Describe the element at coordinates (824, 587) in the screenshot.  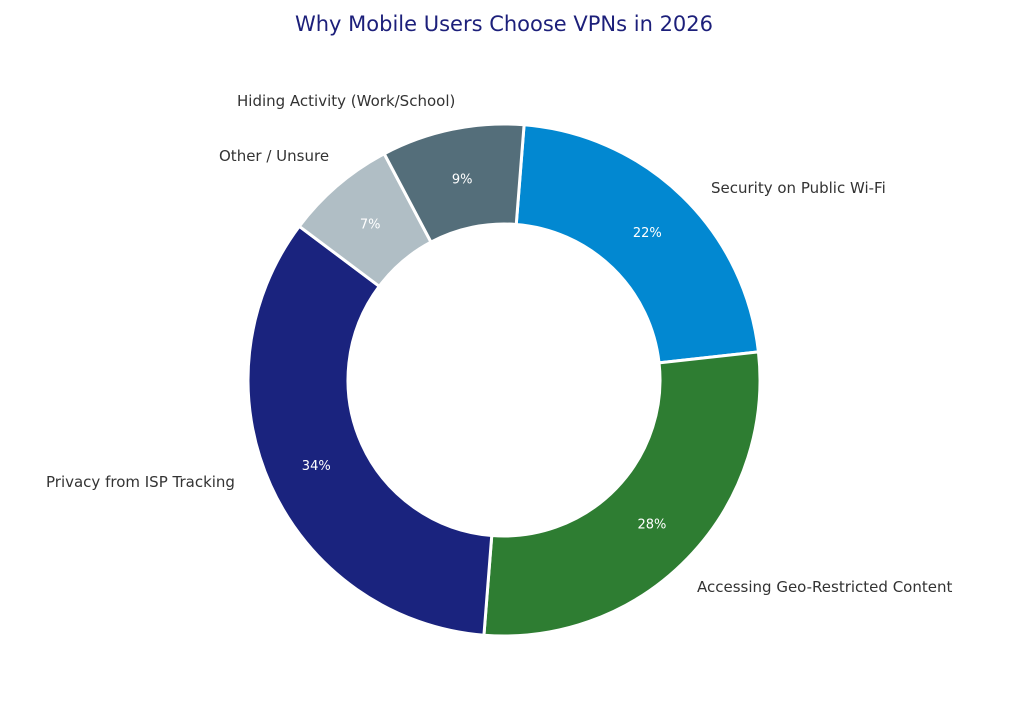
I see `slice-category-label: Accessing Geo-Restricted Content` at that location.